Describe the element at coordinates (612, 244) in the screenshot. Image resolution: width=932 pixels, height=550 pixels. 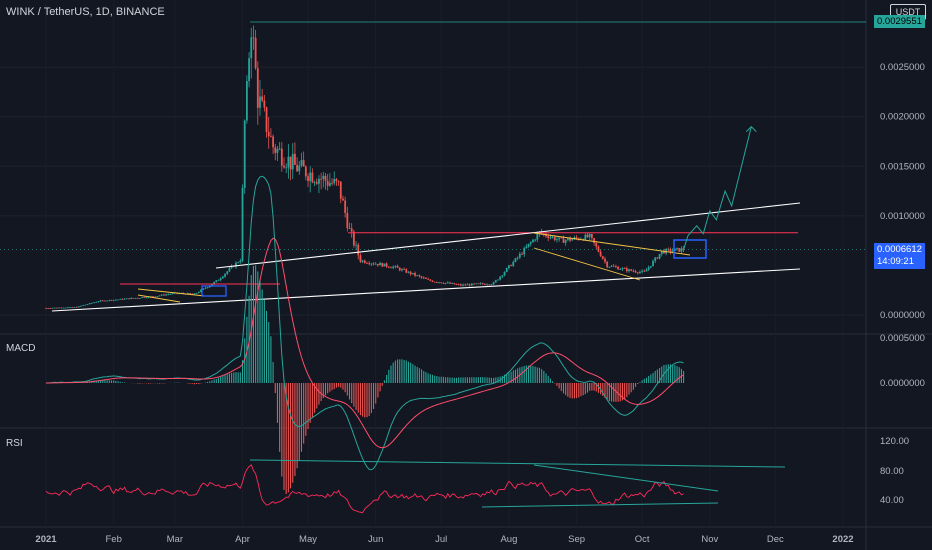
I see `wedge-upper-line` at that location.